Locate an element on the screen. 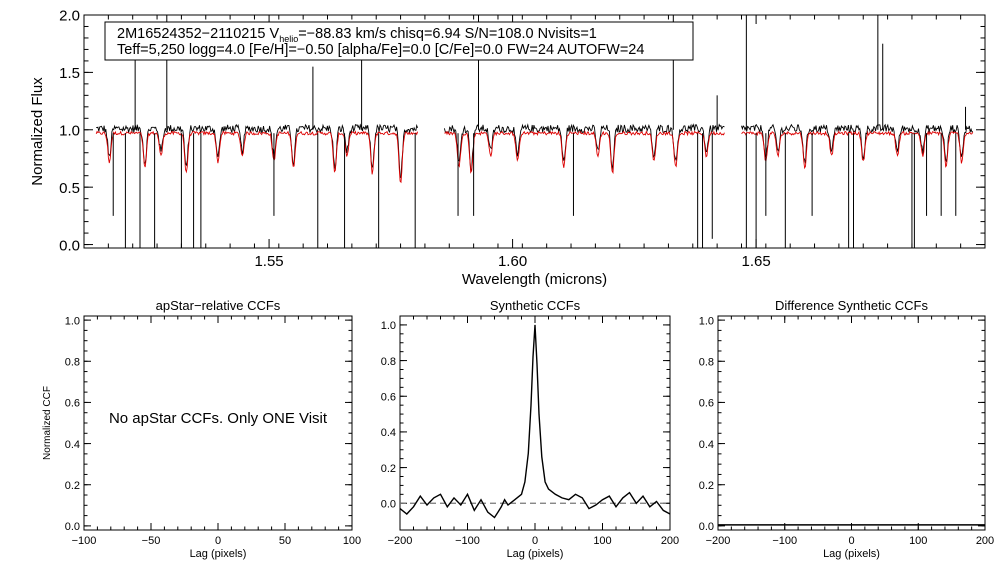  x-tick-label: 1.65 is located at coordinates (755, 261).